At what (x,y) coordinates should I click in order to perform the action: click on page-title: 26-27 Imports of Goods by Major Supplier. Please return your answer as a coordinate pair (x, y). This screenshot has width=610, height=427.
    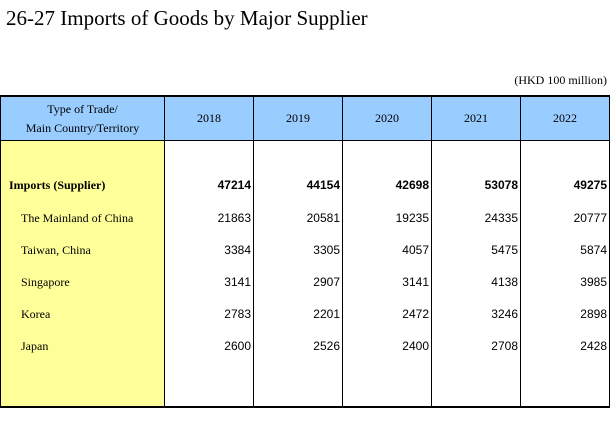
    Looking at the image, I should click on (187, 18).